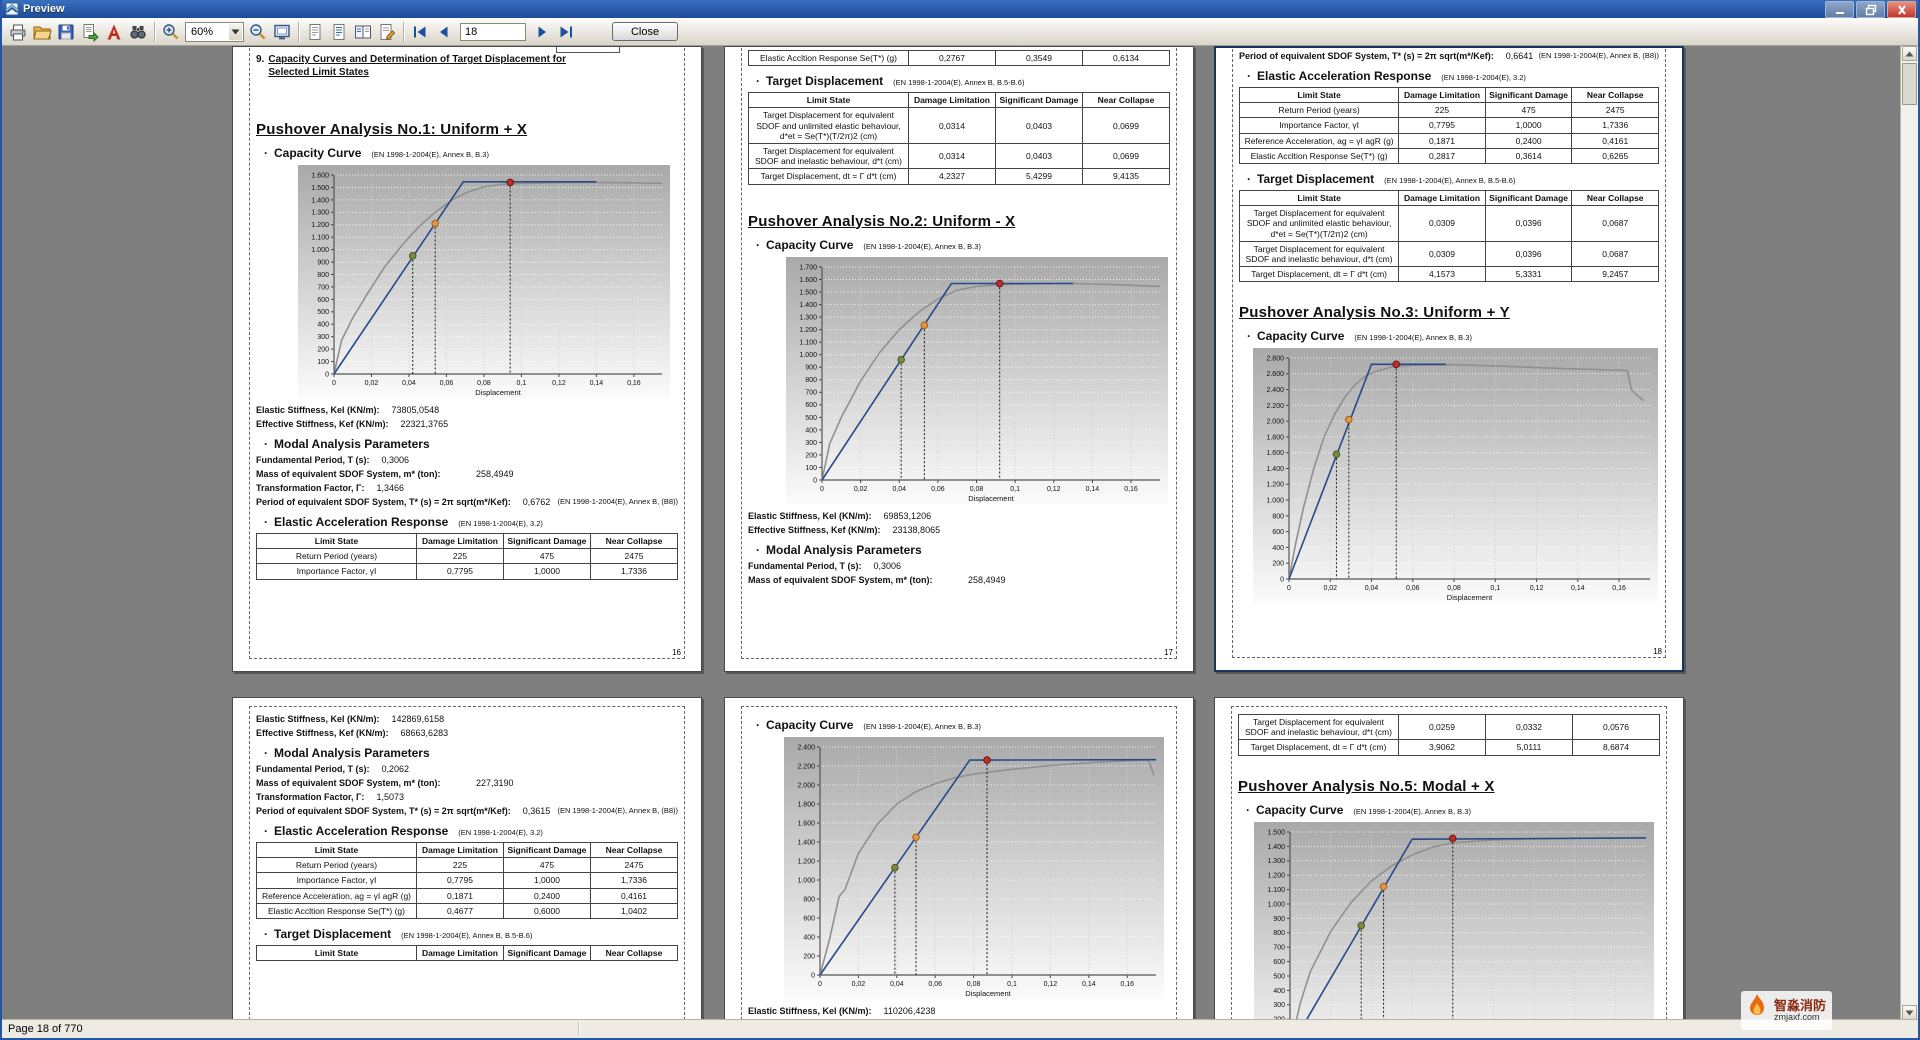 The height and width of the screenshot is (1040, 1920). Describe the element at coordinates (282, 32) in the screenshot. I see `fit-page-button` at that location.